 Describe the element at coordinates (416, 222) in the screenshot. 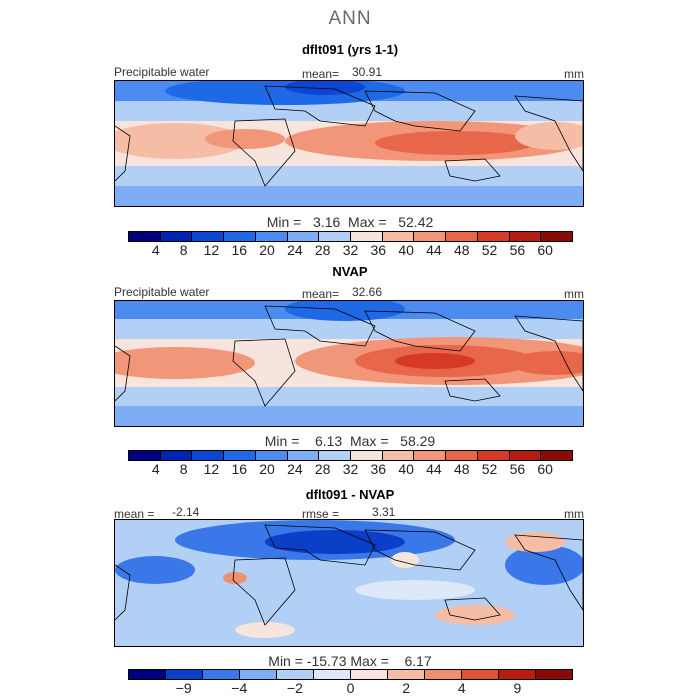

I see `max-value: 52.42` at that location.